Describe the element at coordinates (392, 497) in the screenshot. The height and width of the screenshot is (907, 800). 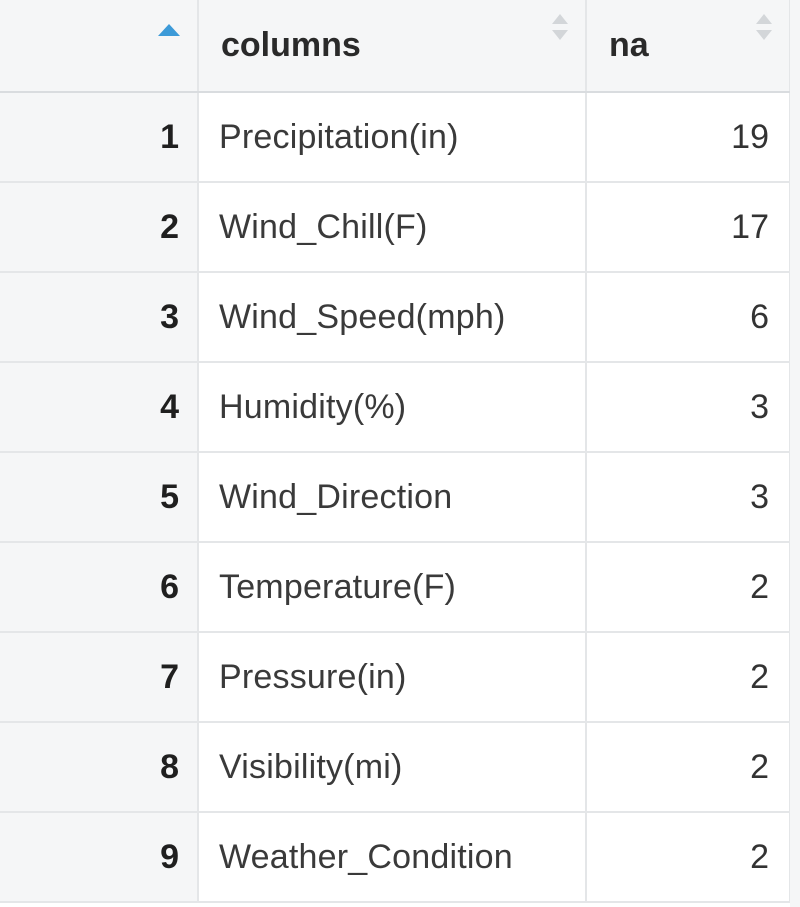
I see `column-name-cell: Wind_Direction` at that location.